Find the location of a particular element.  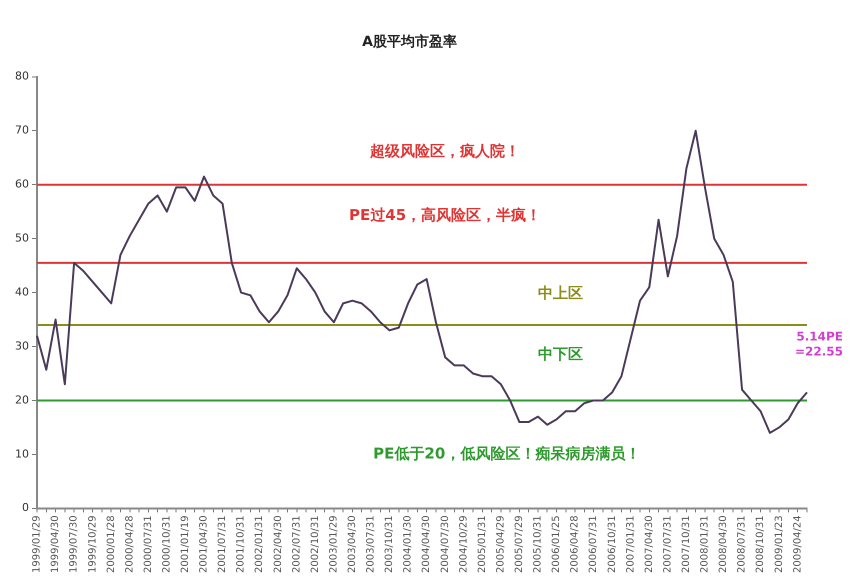

x-tick-label: 2000/01/28 is located at coordinates (111, 544).